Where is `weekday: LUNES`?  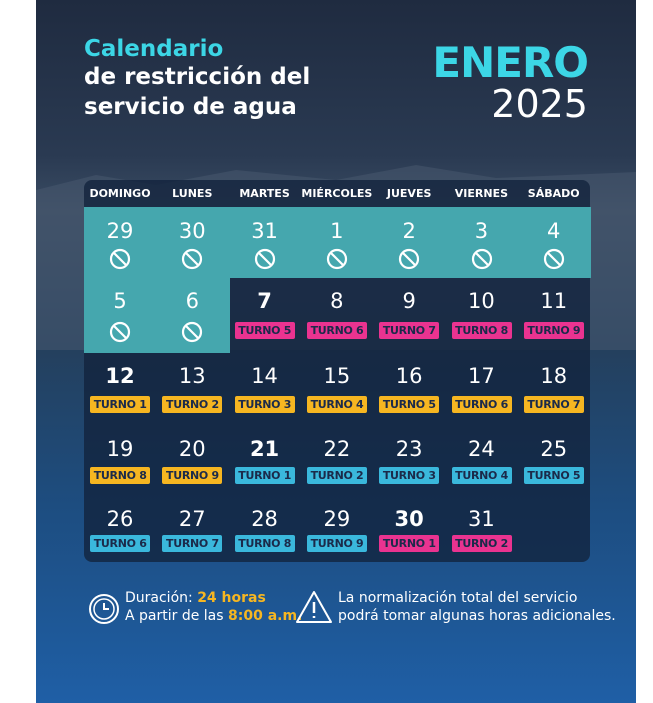 weekday: LUNES is located at coordinates (192, 193).